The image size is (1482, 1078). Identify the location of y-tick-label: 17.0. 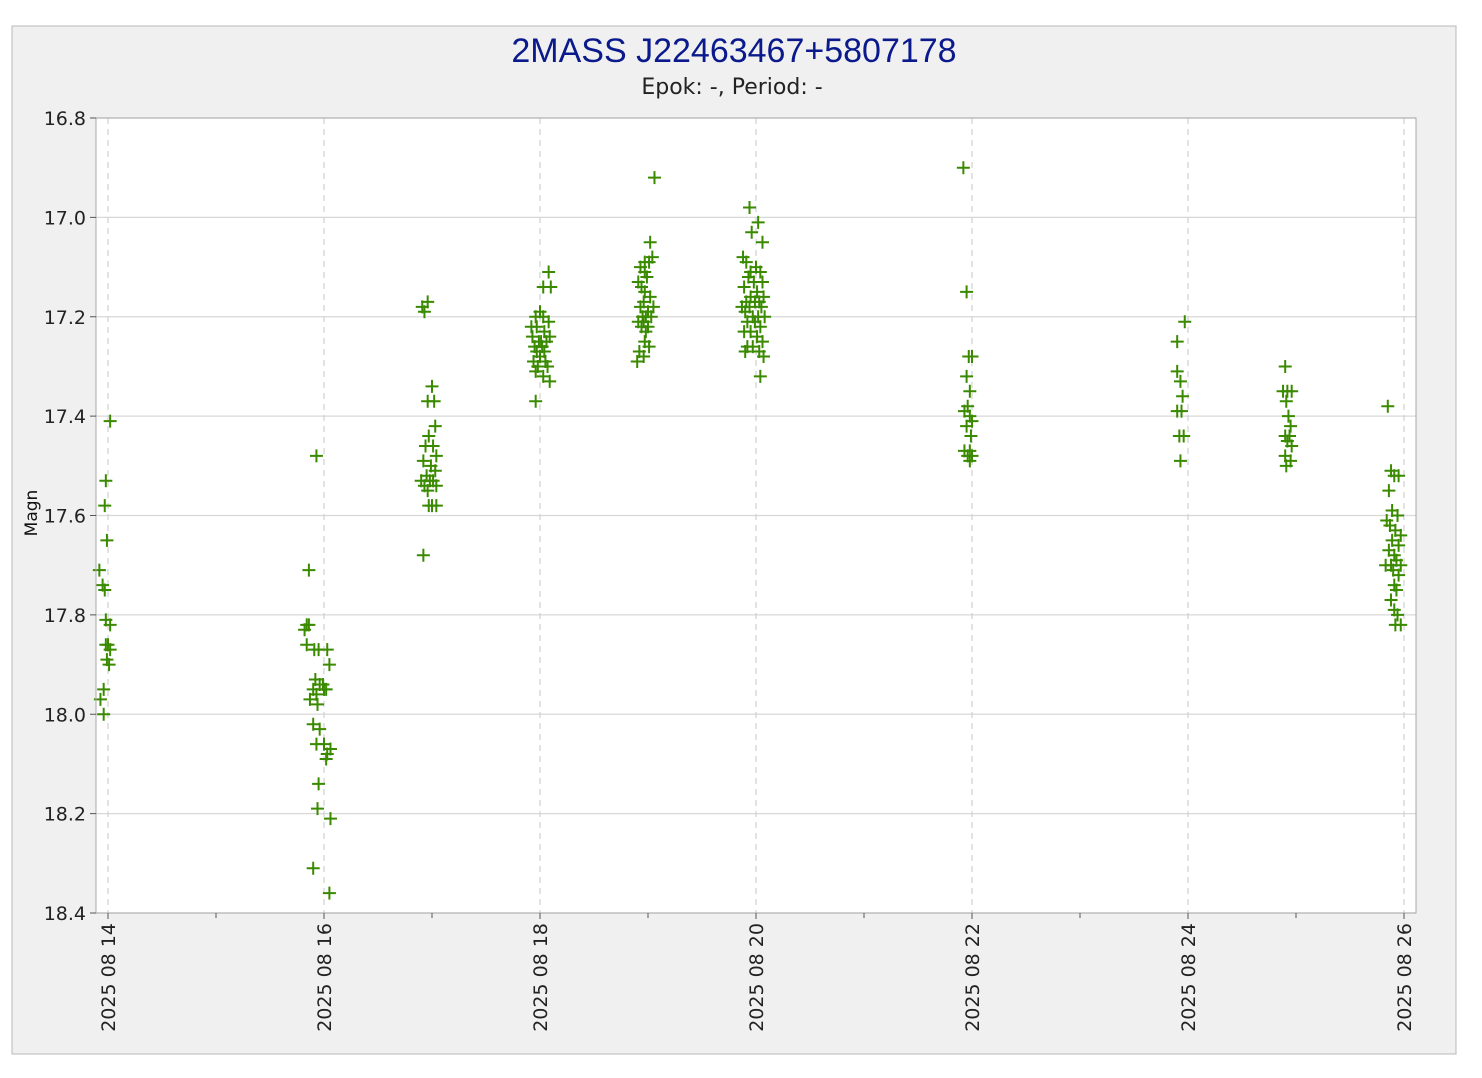
(65, 218).